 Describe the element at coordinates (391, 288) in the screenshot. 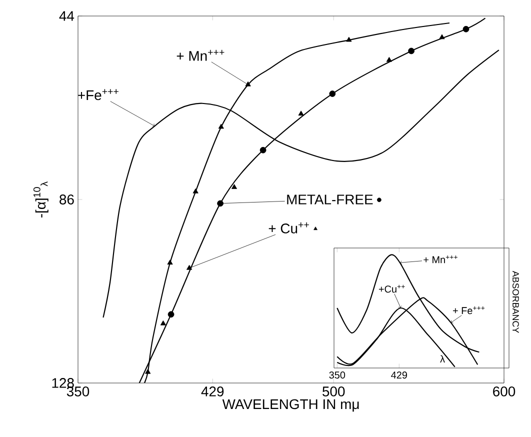

I see `series-label: +Cu$^{++}$` at that location.